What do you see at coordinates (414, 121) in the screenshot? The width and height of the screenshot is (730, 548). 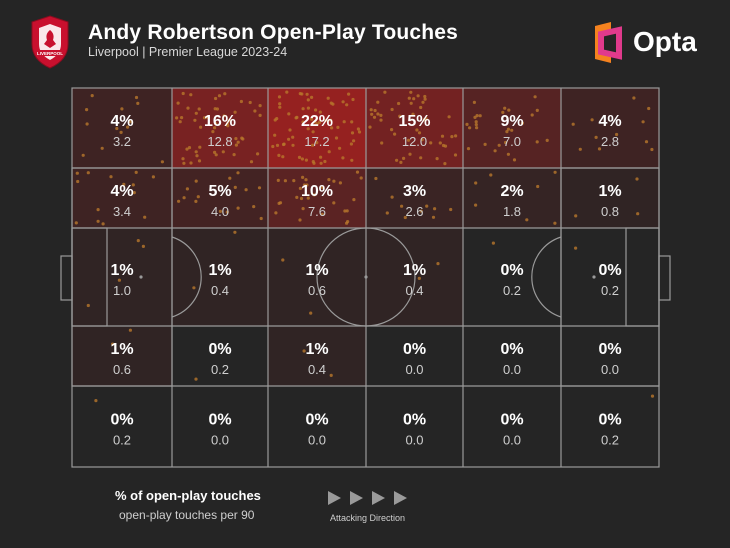 I see `cell-pct-label: 15%` at bounding box center [414, 121].